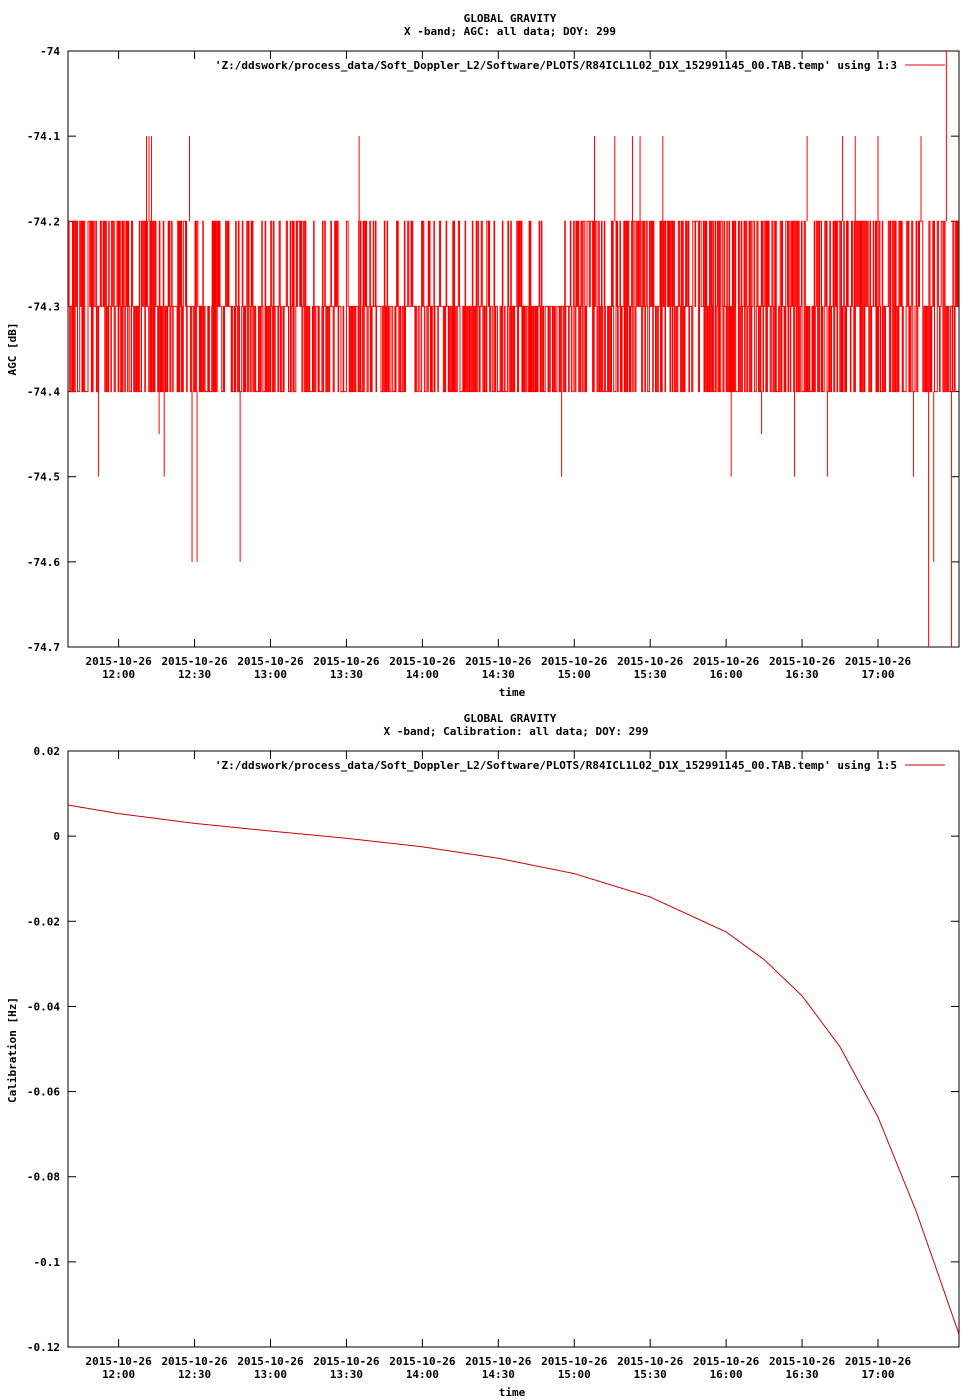  I want to click on agc-chart-subtitle: X -band; AGC: all data; DOY: 299, so click(510, 31).